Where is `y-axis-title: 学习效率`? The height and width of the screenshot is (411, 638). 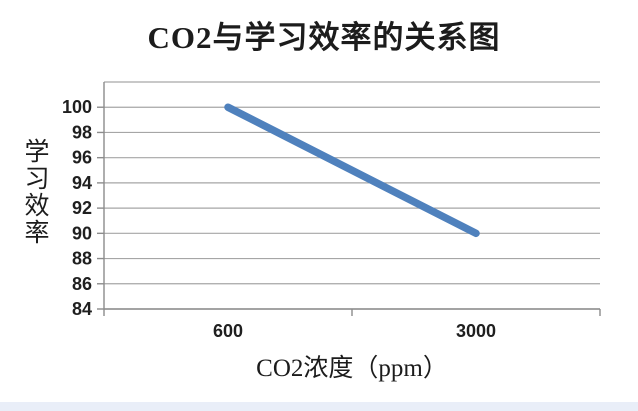 y-axis-title: 学习效率 is located at coordinates (34, 192).